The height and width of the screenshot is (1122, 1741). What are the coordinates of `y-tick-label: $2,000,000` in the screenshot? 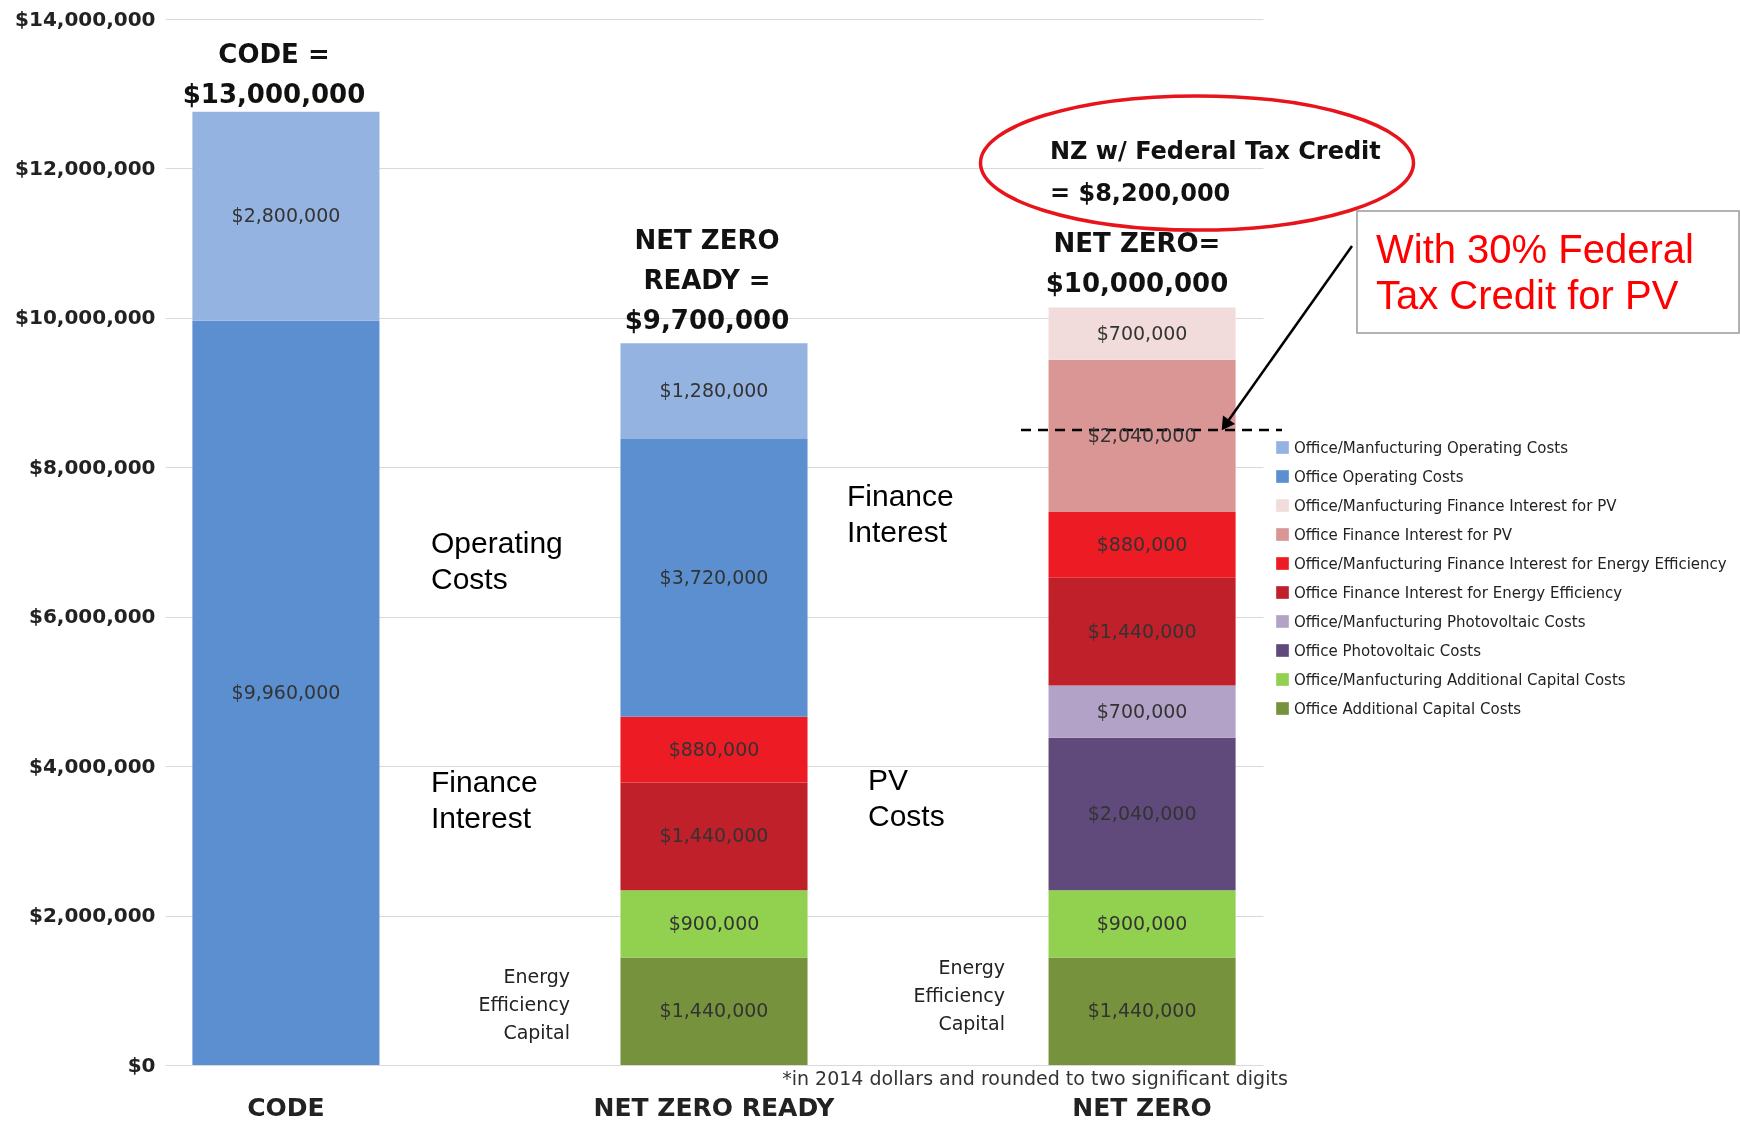 It's located at (92, 915).